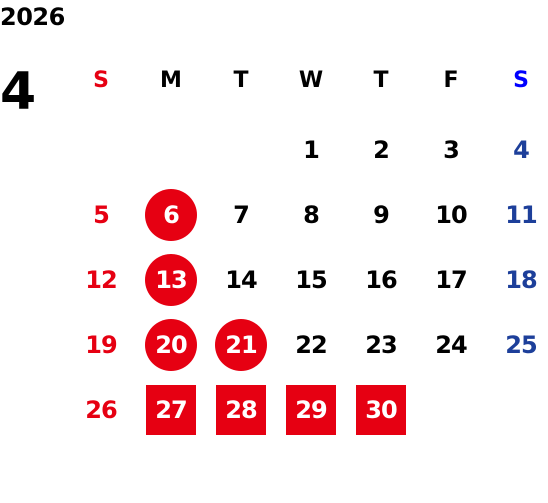  Describe the element at coordinates (18, 92) in the screenshot. I see `month-label: 4` at that location.